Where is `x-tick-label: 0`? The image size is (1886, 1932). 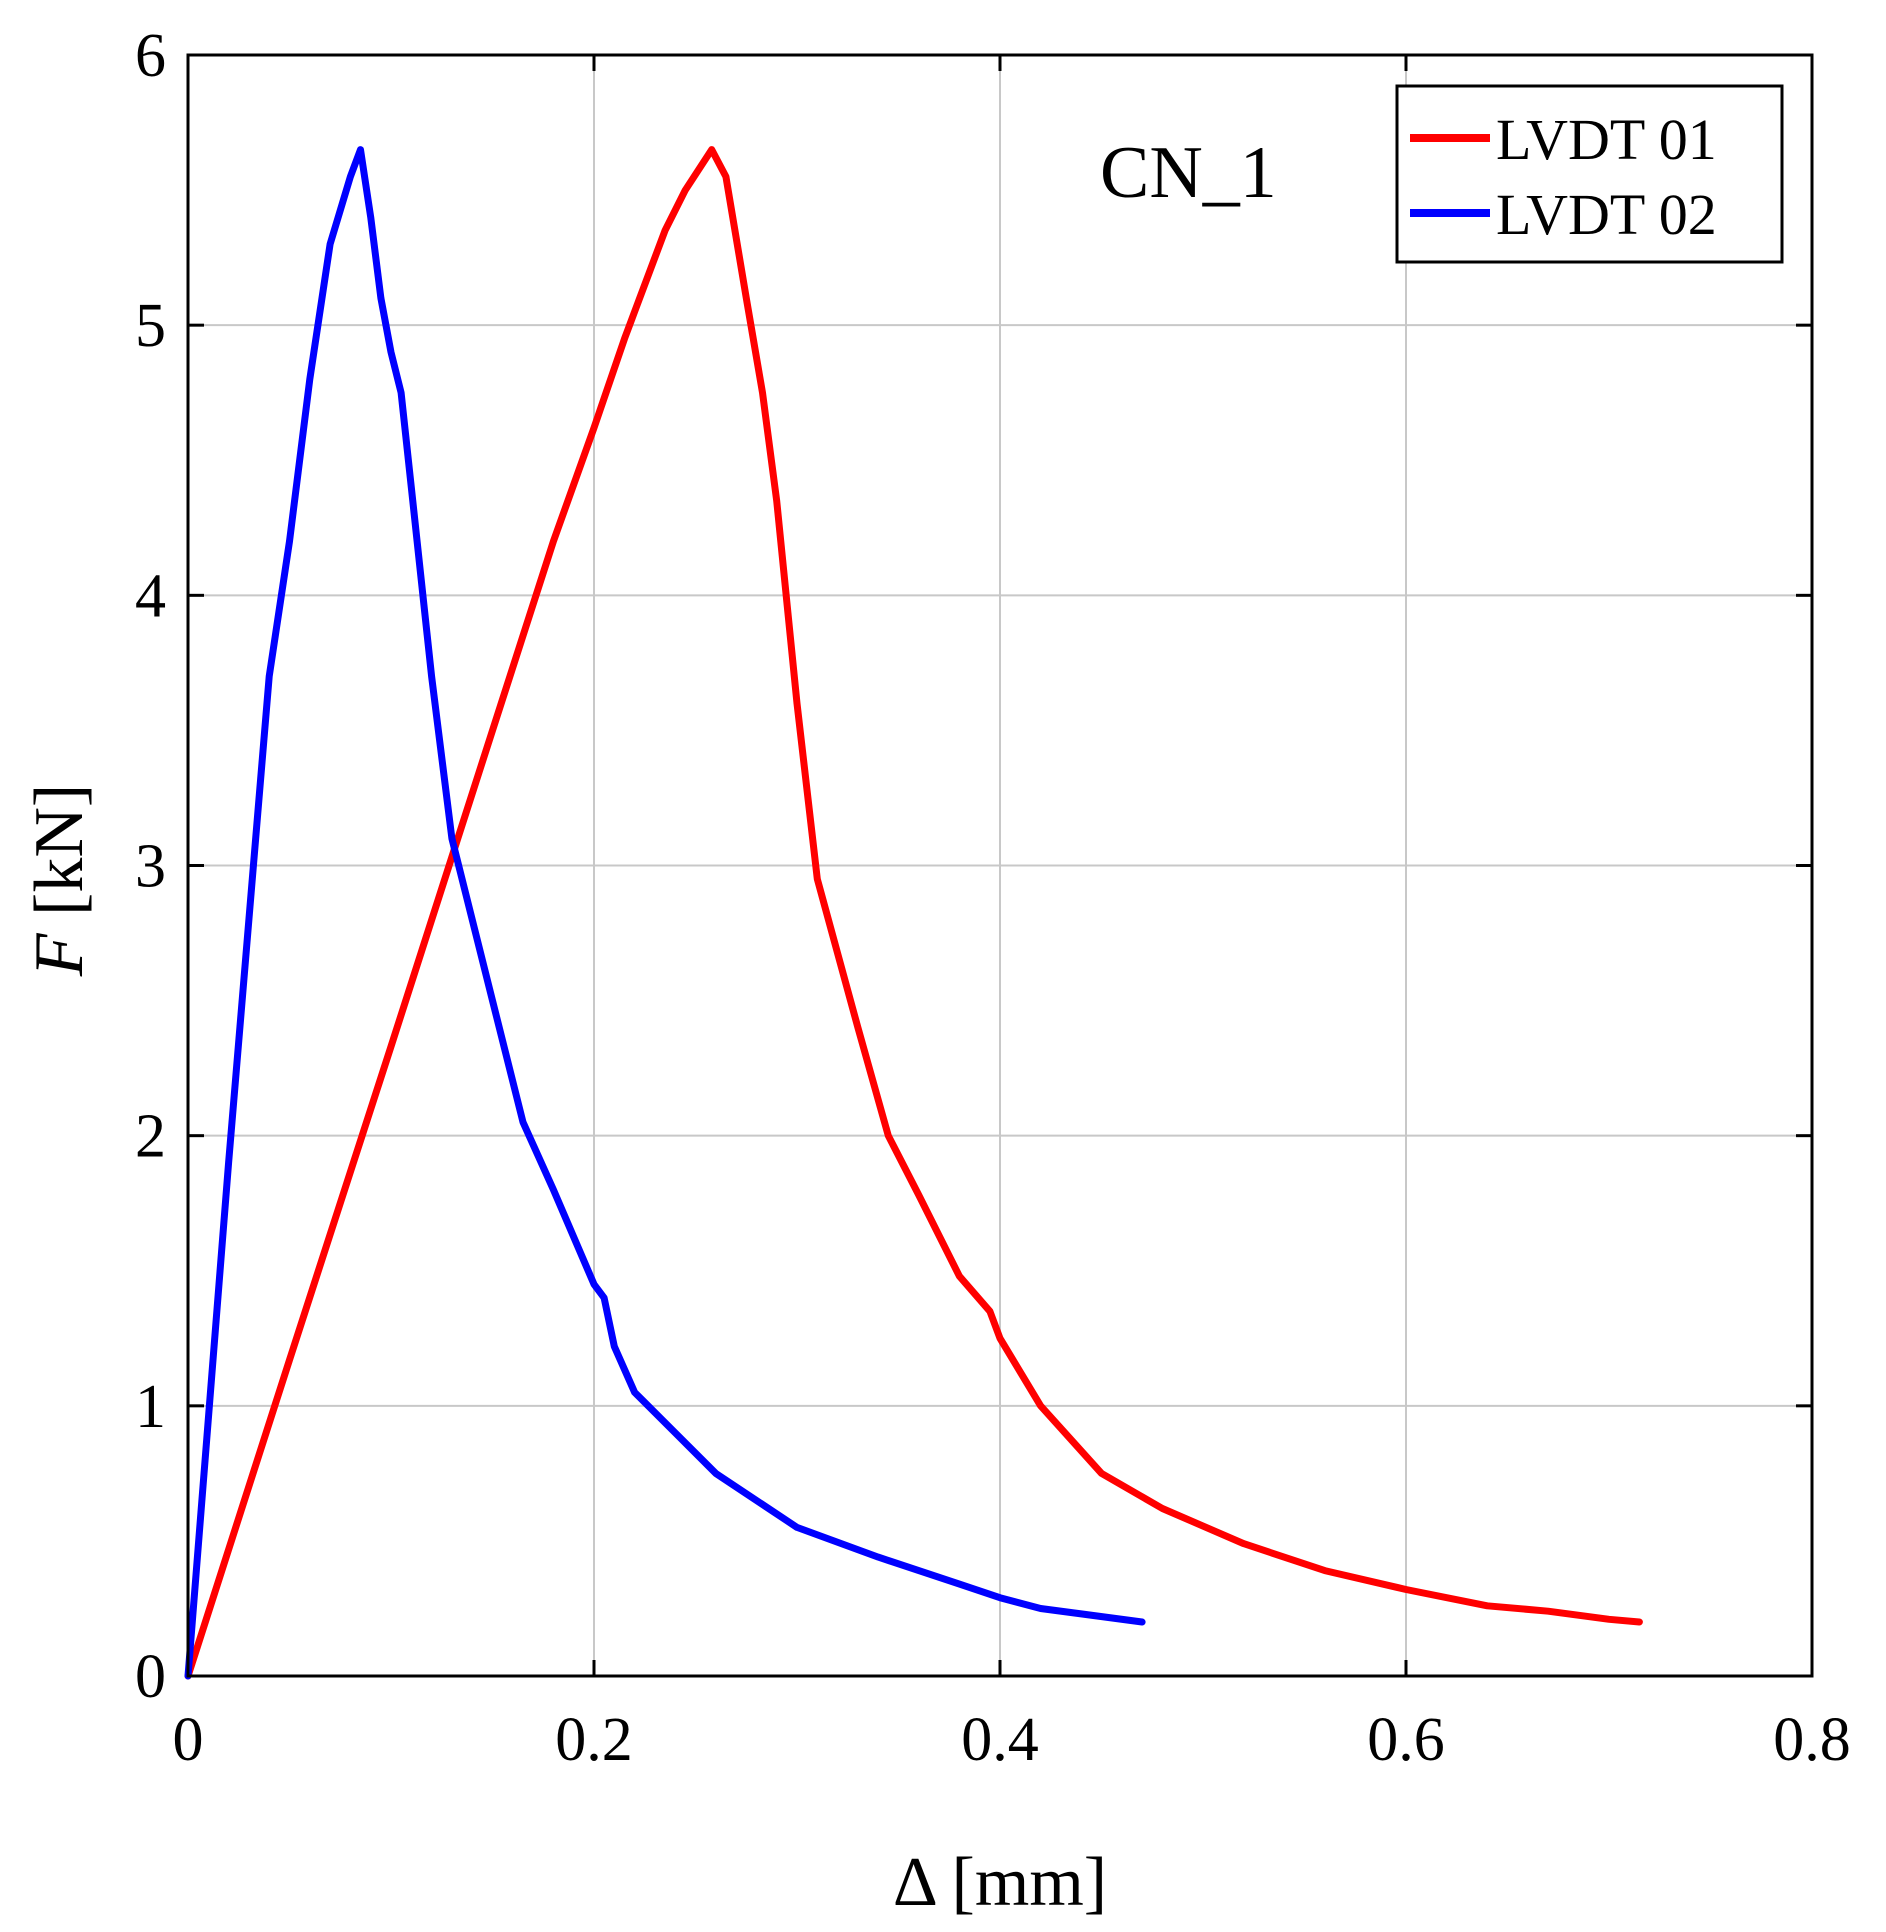
x-tick-label: 0 is located at coordinates (188, 1740).